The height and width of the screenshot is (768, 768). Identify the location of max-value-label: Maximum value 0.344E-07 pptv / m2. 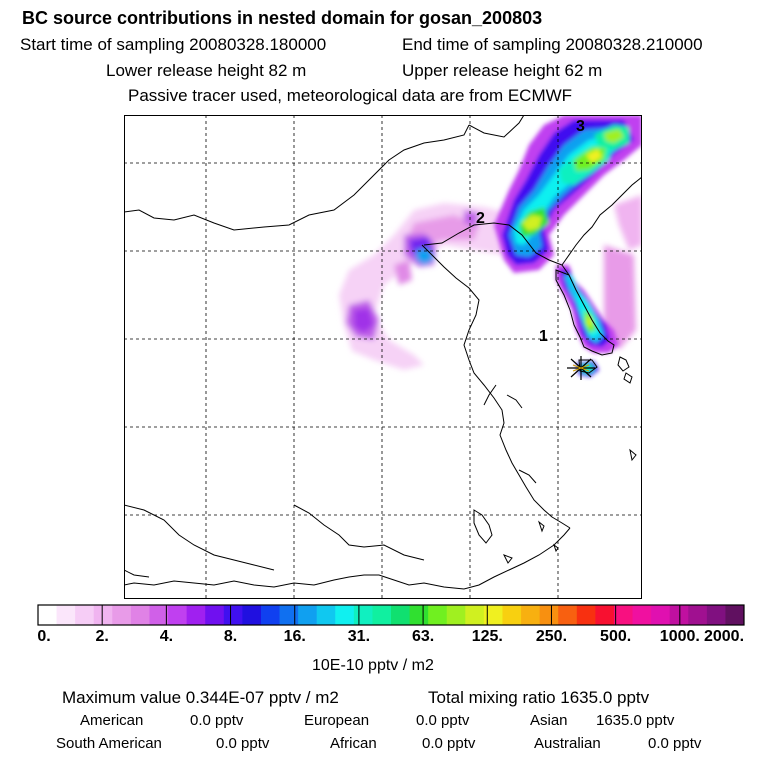
(200, 697).